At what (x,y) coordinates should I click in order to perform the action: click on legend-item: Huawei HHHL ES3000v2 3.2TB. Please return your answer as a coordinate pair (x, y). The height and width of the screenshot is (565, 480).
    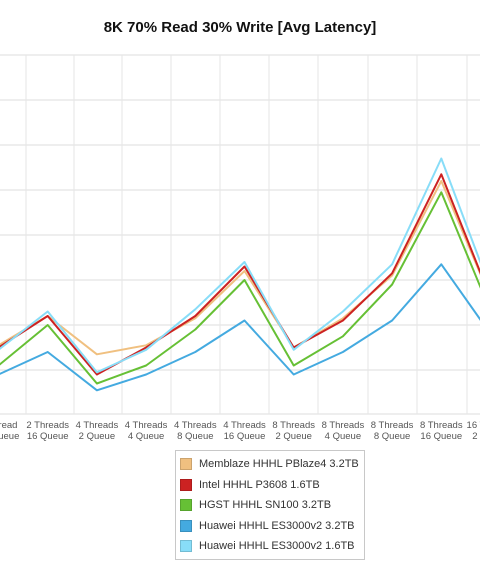
    Looking at the image, I should click on (270, 526).